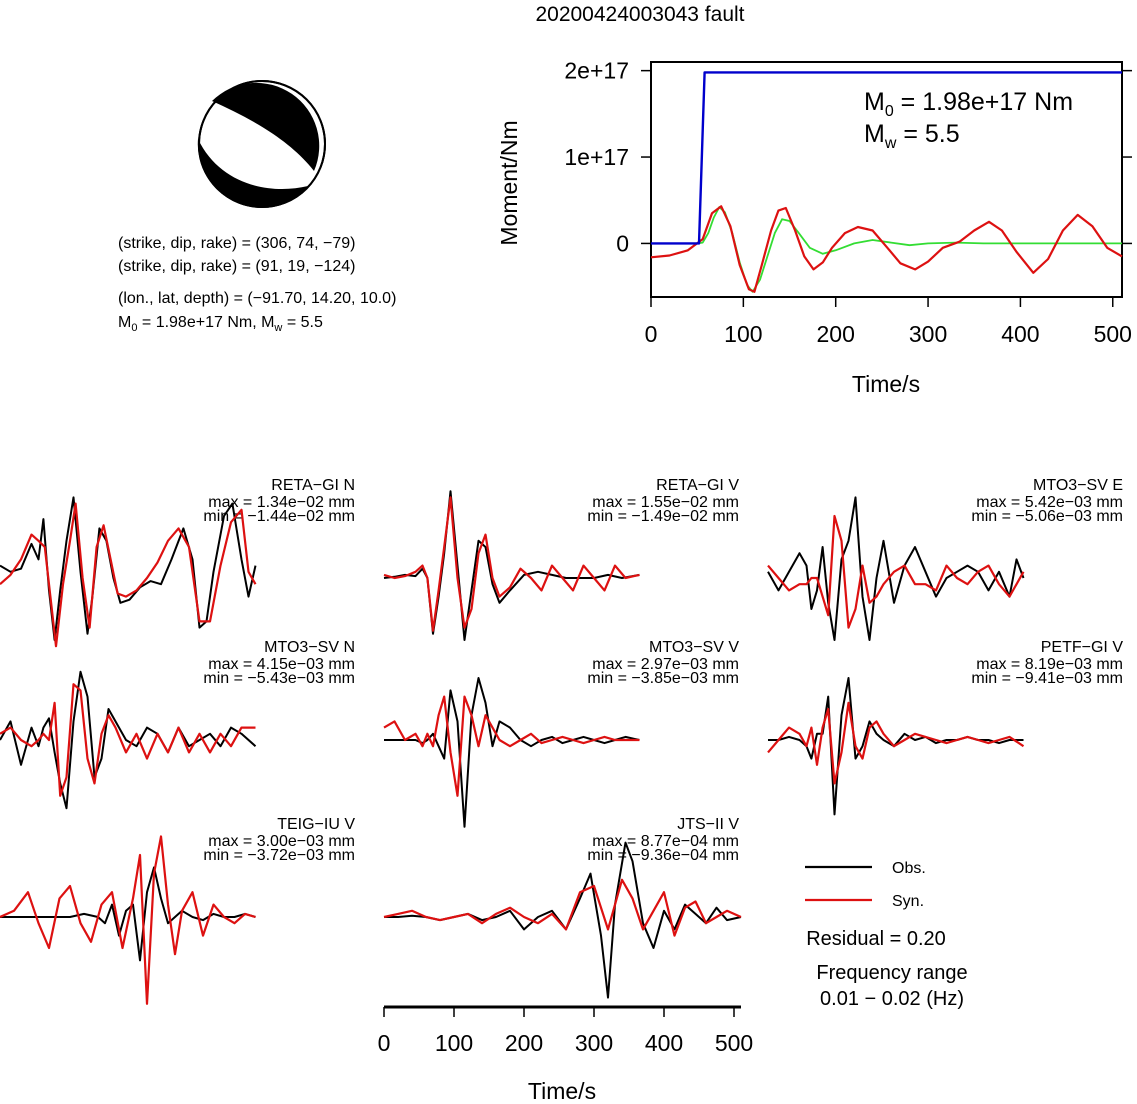 This screenshot has height=1104, width=1137. What do you see at coordinates (1082, 647) in the screenshot?
I see `station-label: PETF−GI V` at bounding box center [1082, 647].